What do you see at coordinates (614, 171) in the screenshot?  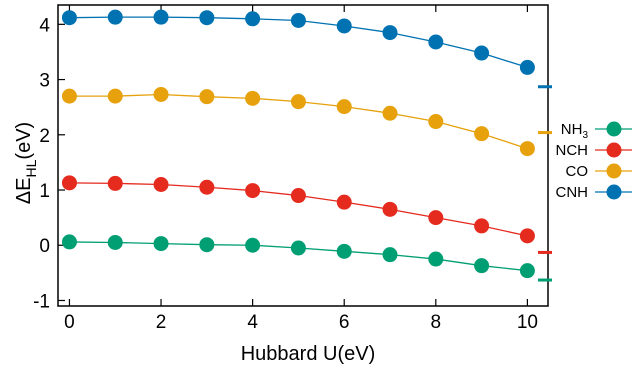 I see `legend-swatch-marker-co` at bounding box center [614, 171].